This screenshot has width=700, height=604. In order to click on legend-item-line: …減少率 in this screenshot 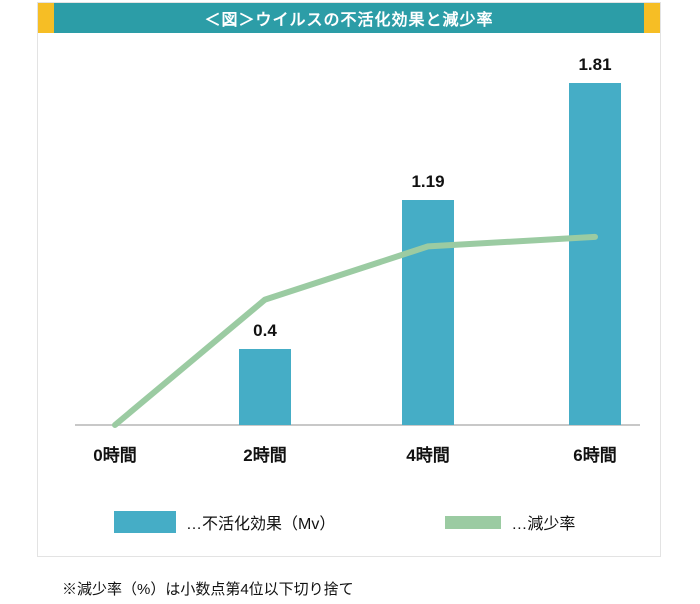, I will do `click(510, 522)`.